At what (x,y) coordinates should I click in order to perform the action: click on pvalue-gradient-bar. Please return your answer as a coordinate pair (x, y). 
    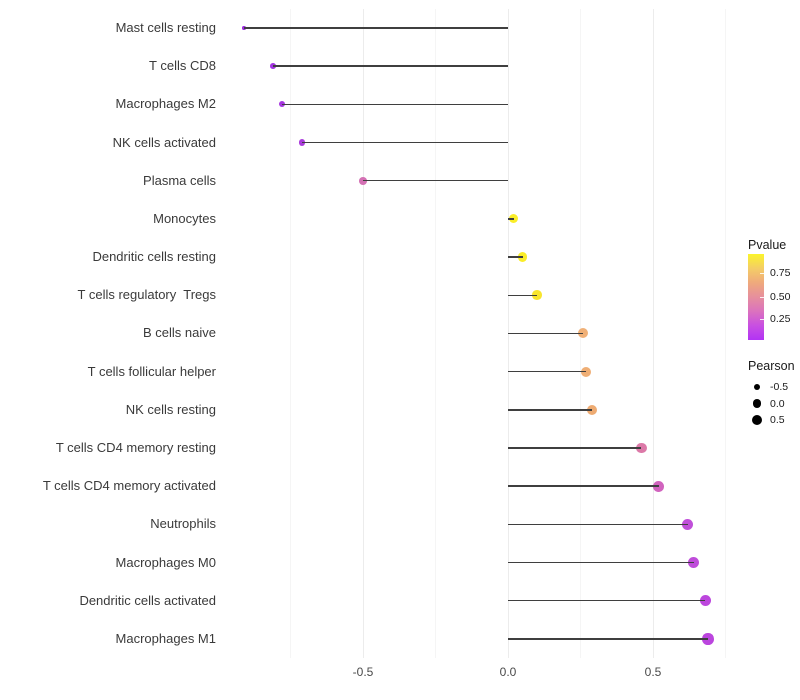
    Looking at the image, I should click on (756, 297).